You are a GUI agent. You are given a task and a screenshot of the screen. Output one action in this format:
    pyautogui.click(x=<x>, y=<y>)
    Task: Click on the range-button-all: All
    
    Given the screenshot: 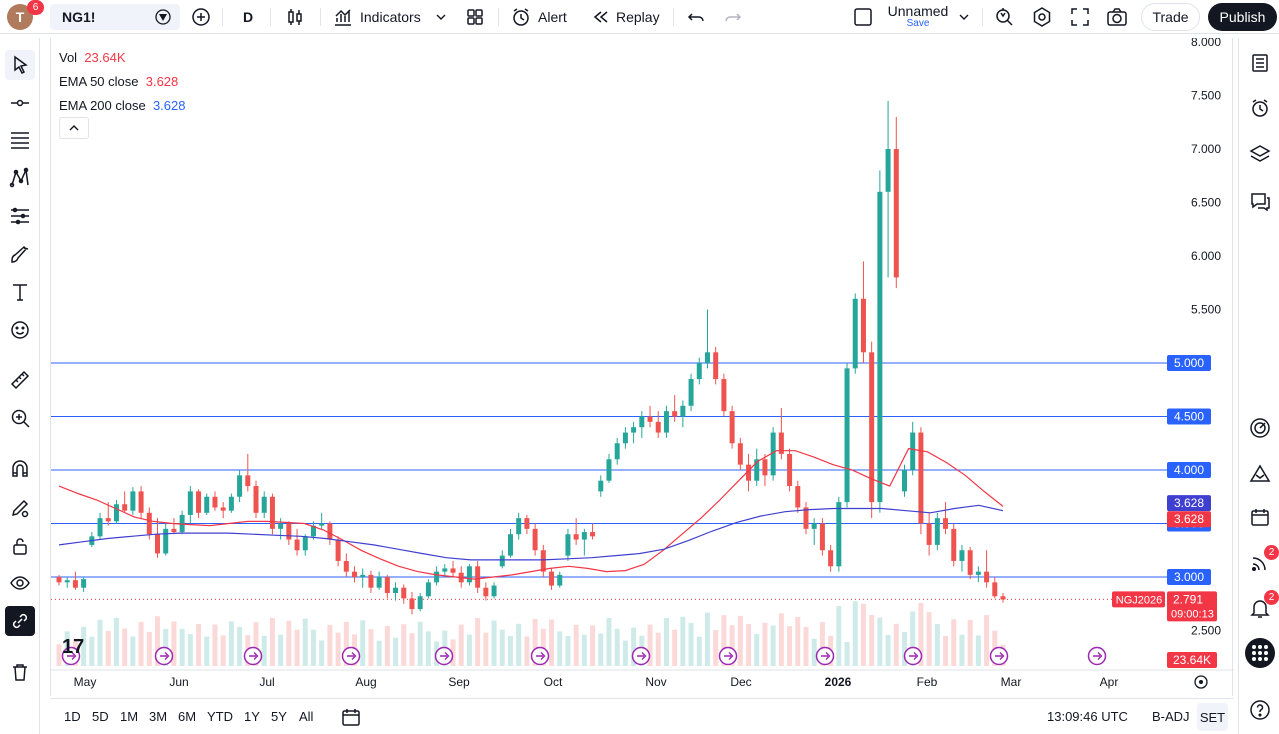 What is the action you would take?
    pyautogui.click(x=306, y=716)
    